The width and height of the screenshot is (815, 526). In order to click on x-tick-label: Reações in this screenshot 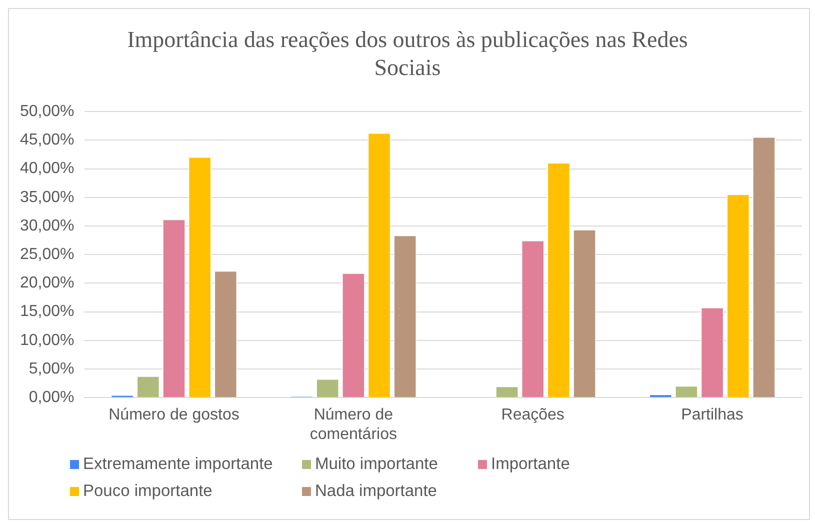, I will do `click(532, 415)`.